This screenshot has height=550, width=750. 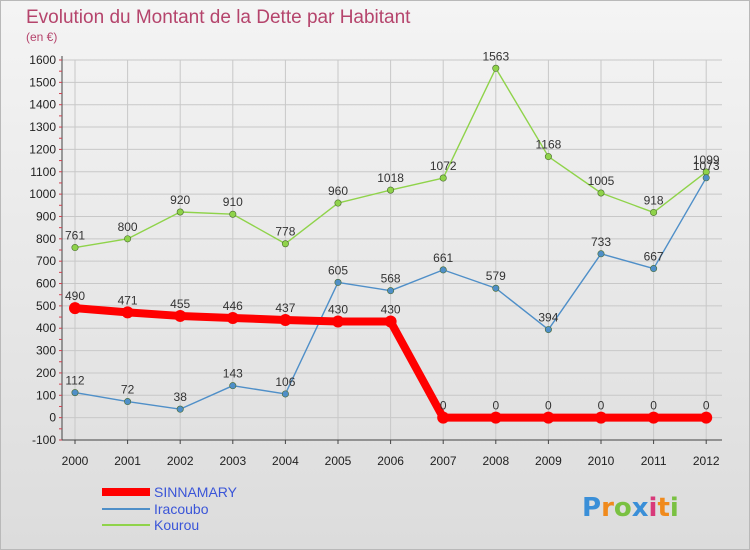 What do you see at coordinates (338, 270) in the screenshot?
I see `data-label: 605` at bounding box center [338, 270].